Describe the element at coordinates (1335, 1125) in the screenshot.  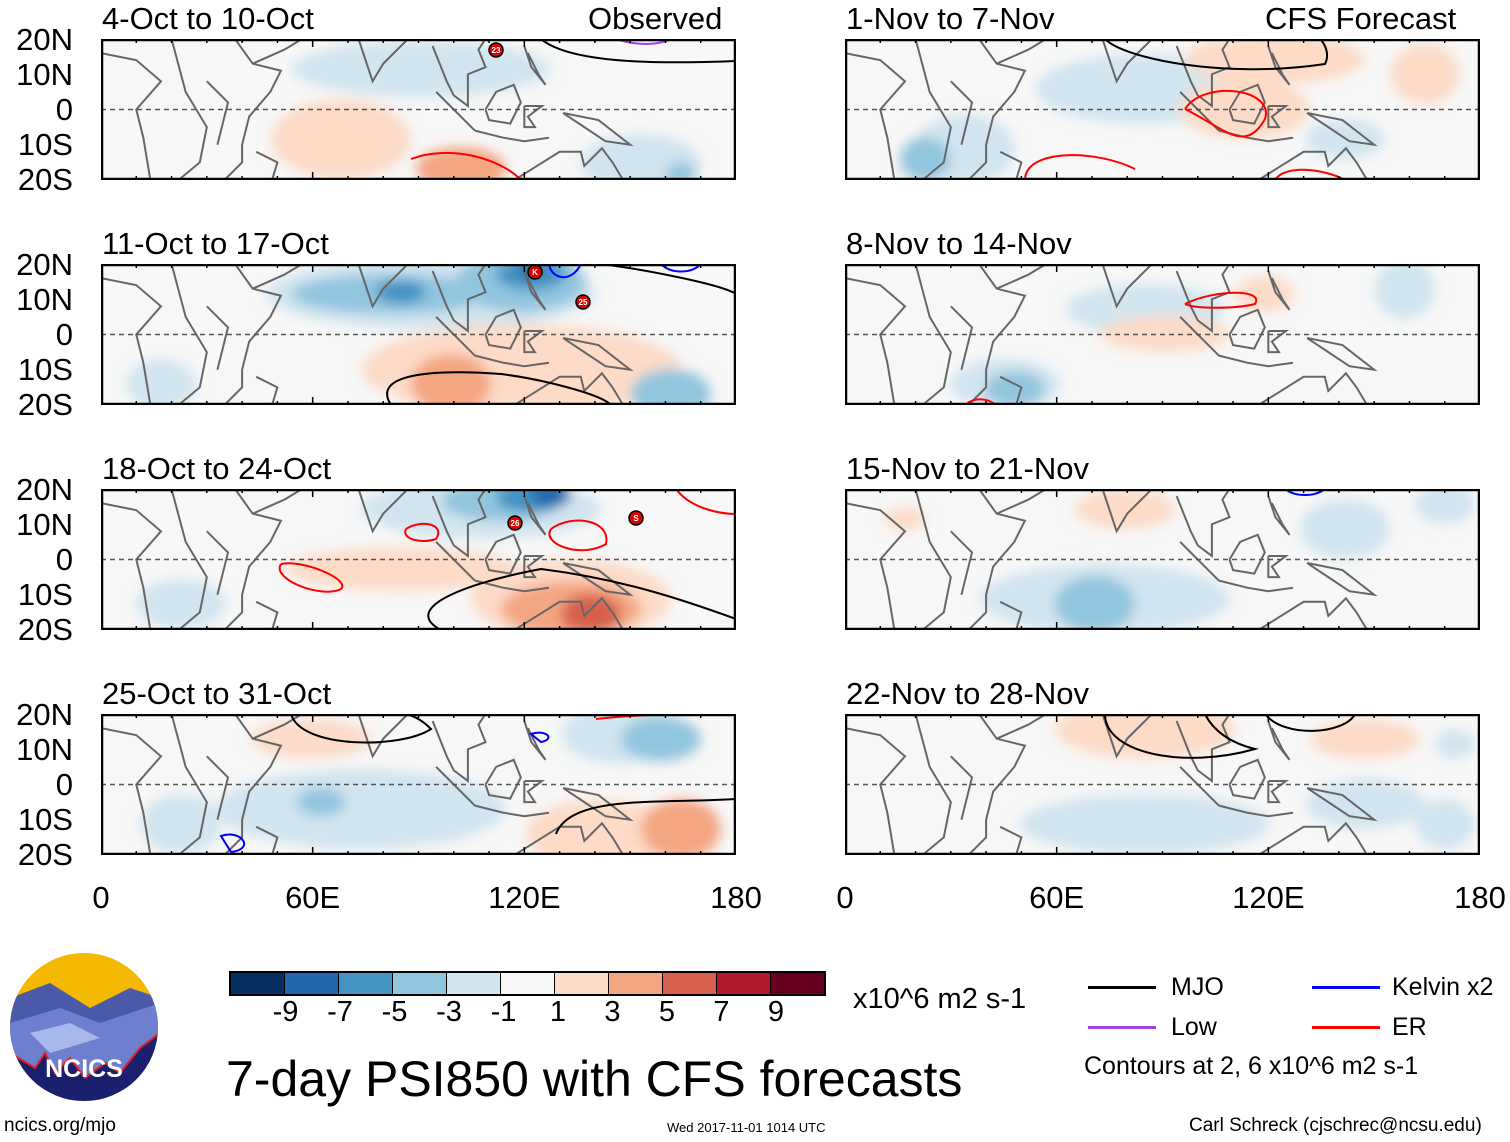
I see `footer-author: Carl Schreck (cjschrec@ncsu.edu)` at that location.